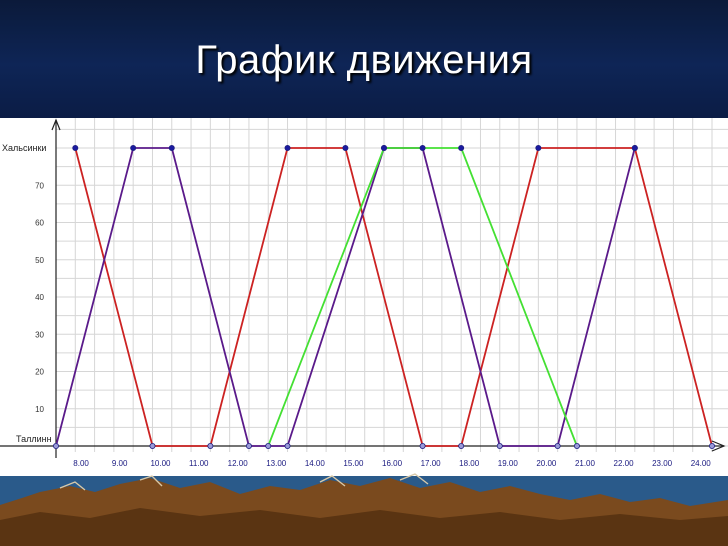  What do you see at coordinates (392, 463) in the screenshot?
I see `x-tick-label: 16.00` at bounding box center [392, 463].